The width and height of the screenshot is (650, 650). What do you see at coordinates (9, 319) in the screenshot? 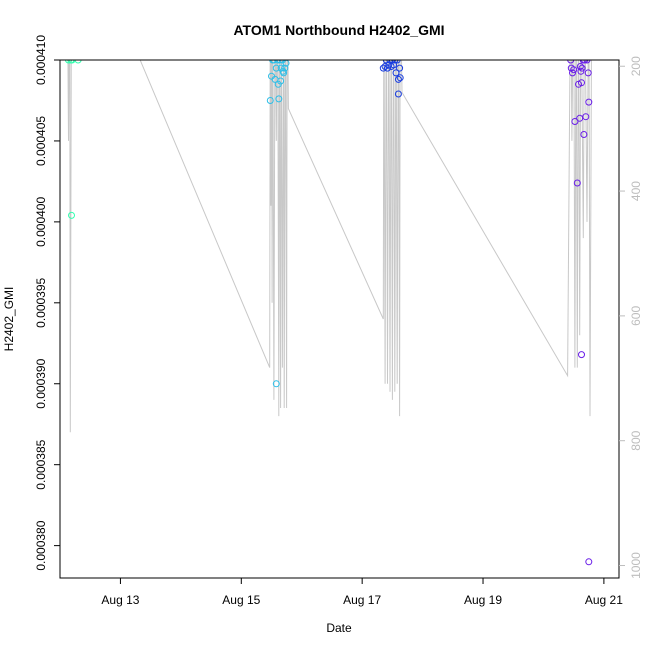
I see `y-axis-label: H2402_GMI` at bounding box center [9, 319].